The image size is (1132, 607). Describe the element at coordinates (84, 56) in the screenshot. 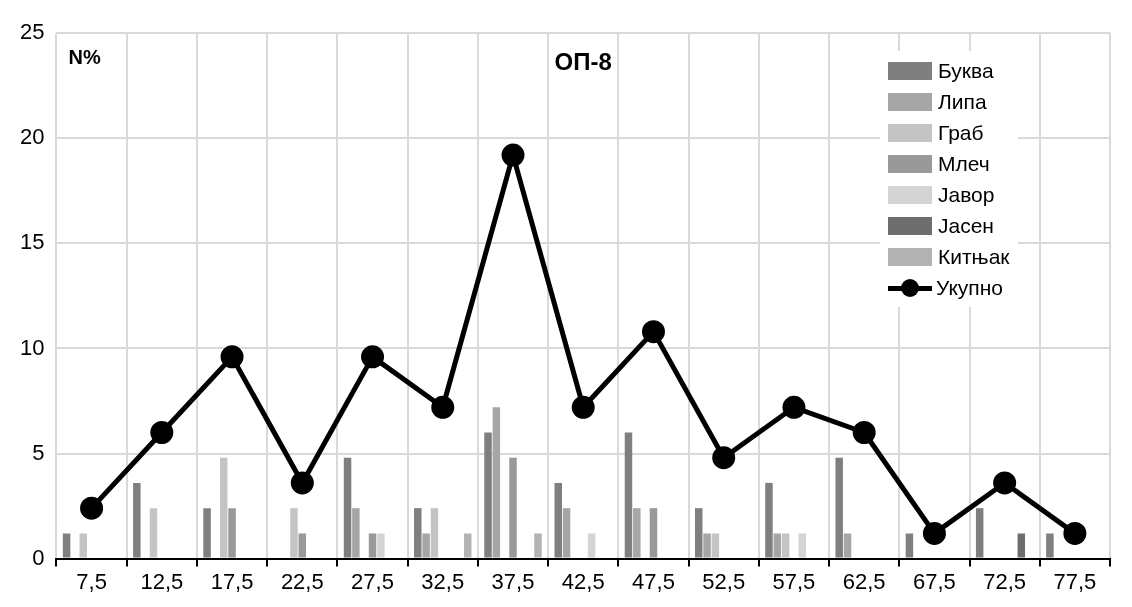

I see `y-axis-title: N%` at that location.